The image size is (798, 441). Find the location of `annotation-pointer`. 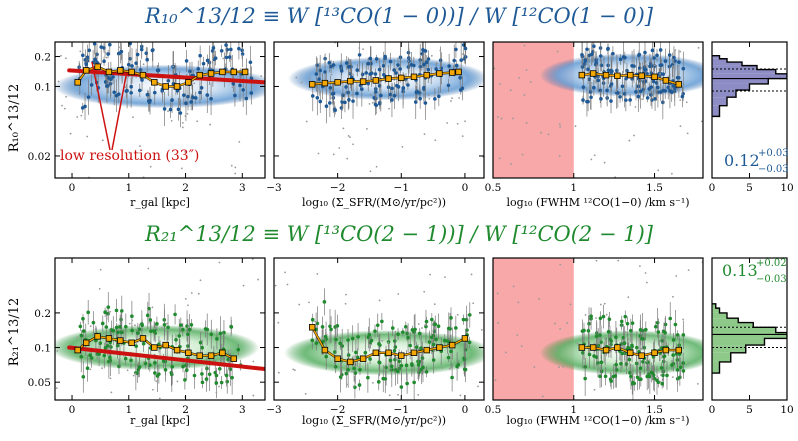

annotation-pointer is located at coordinates (109, 106).